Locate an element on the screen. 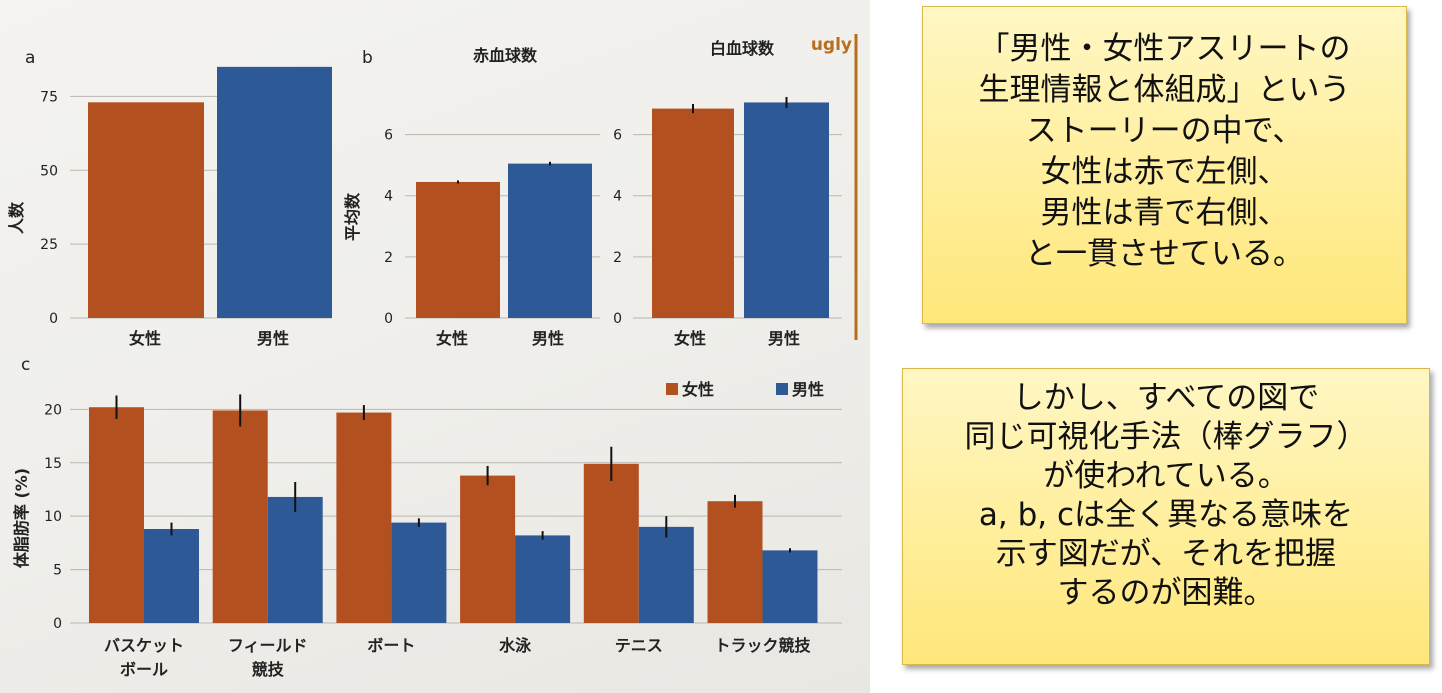 This screenshot has width=1442, height=693. x-tick-label: フィールド競技 is located at coordinates (268, 657).